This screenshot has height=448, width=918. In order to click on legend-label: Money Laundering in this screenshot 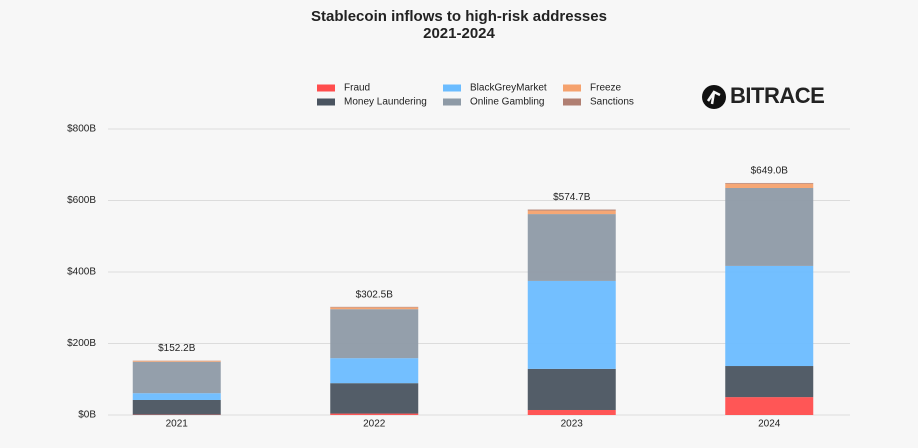, I will do `click(385, 102)`.